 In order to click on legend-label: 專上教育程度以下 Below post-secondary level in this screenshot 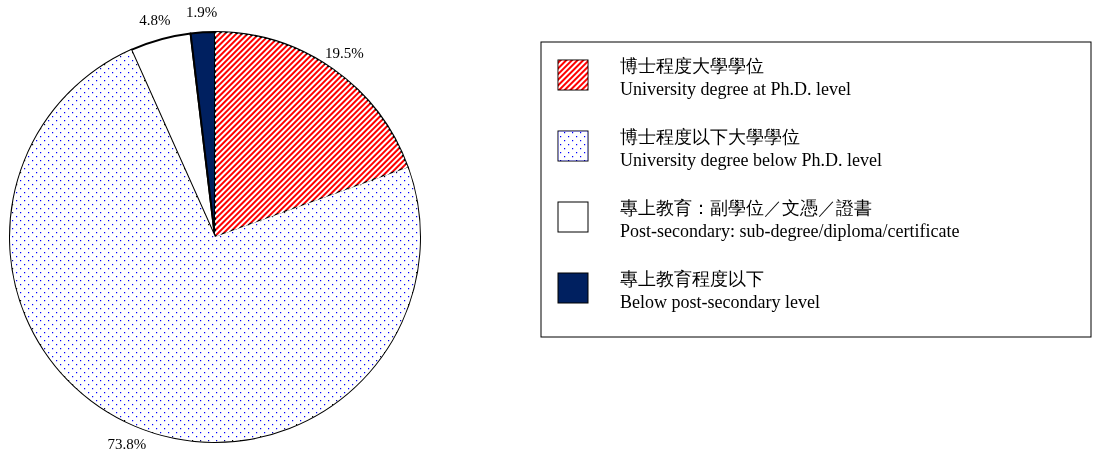, I will do `click(720, 290)`.